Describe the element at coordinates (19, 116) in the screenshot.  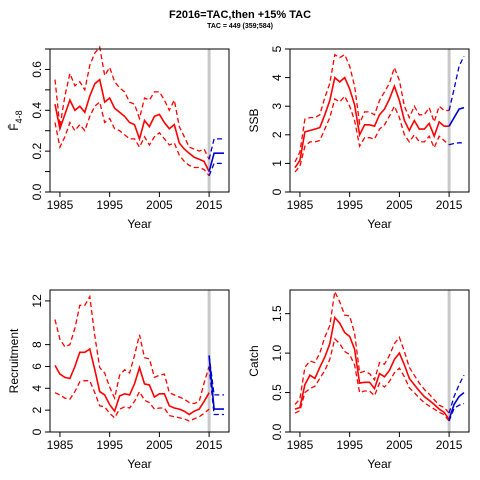
I see `y-axis-title-subscript: 4-8` at that location.